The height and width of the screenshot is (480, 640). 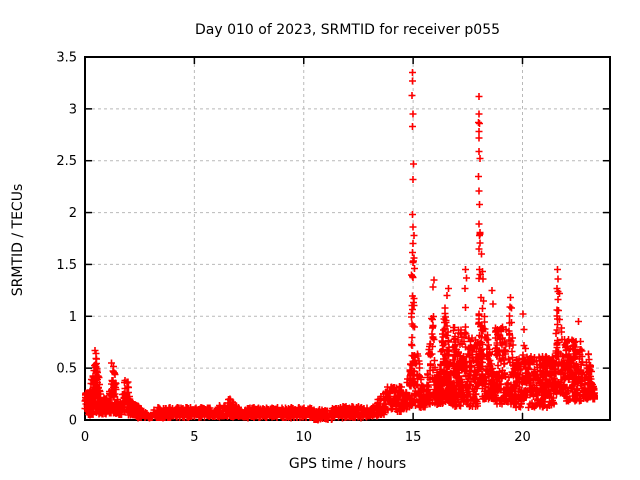 I want to click on x-tick-label: 10, so click(x=303, y=437).